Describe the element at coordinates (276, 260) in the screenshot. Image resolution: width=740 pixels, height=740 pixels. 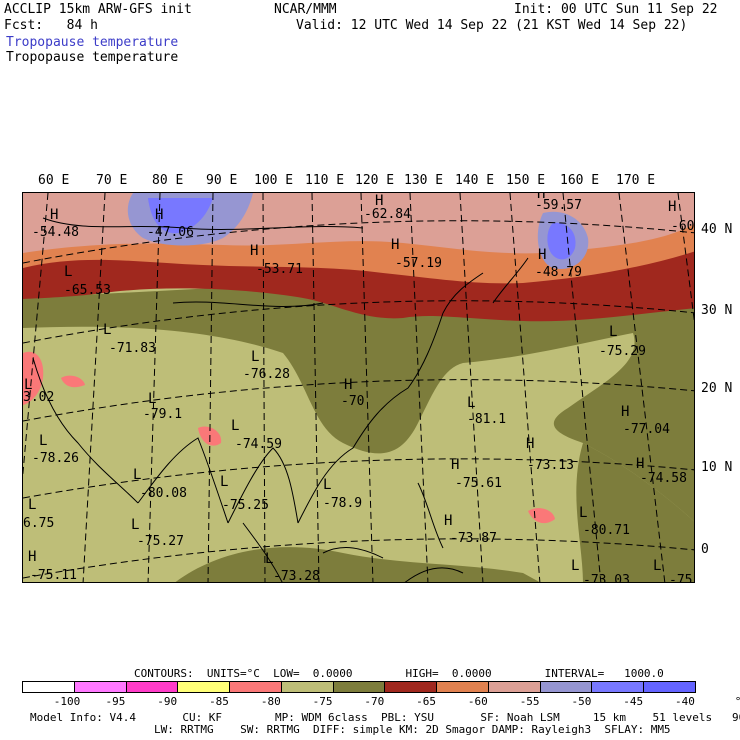
I see `extremum-marker: H -53.71` at that location.